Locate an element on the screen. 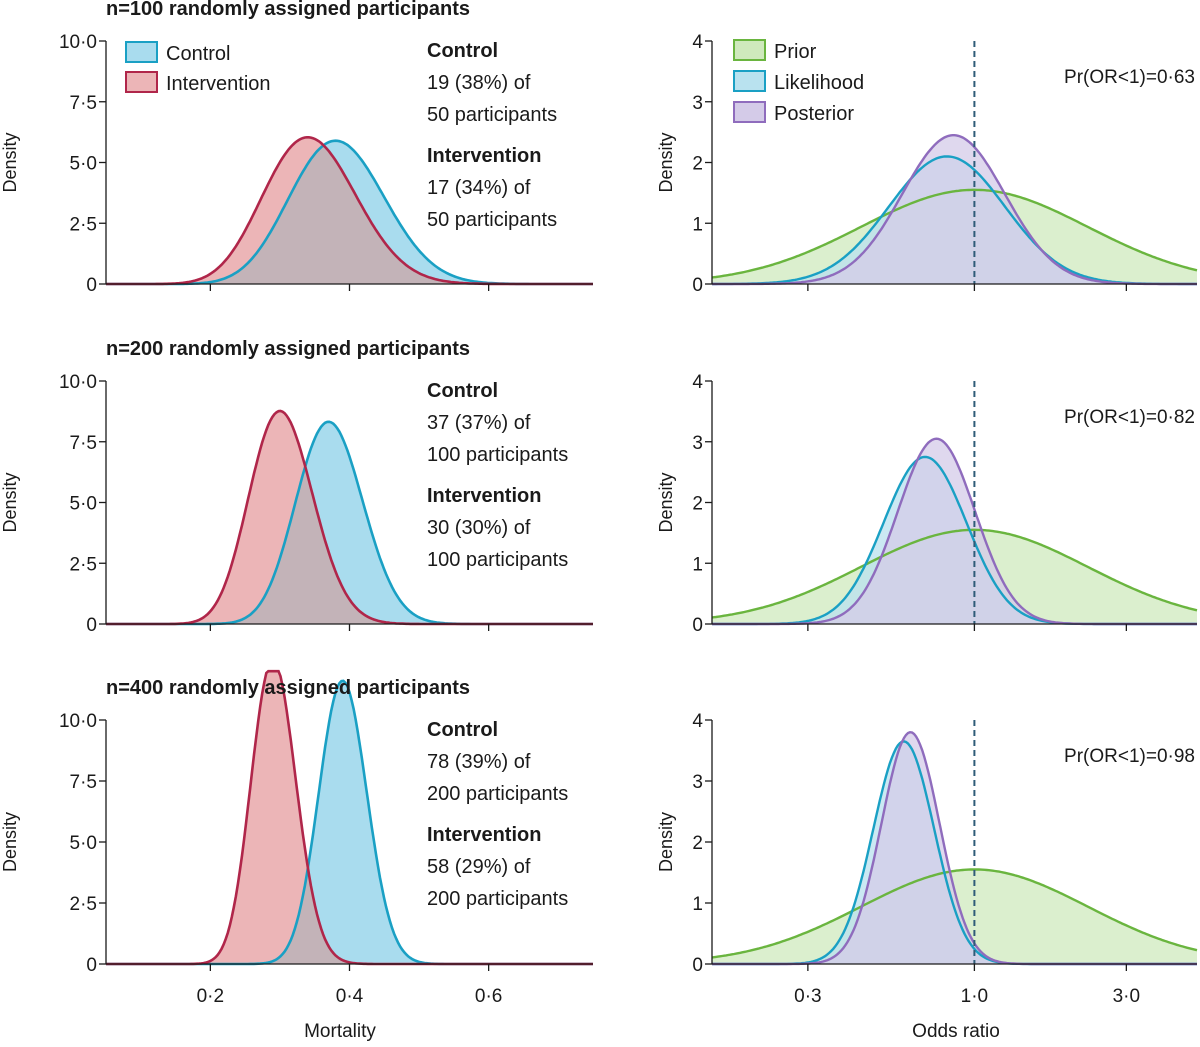  x-tick-label: 1·0 is located at coordinates (974, 996).